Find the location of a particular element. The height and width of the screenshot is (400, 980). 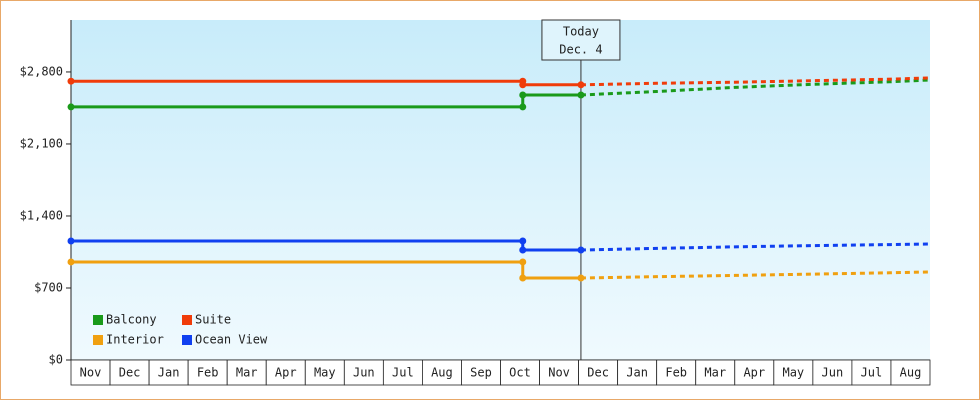

today-box is located at coordinates (581, 40).